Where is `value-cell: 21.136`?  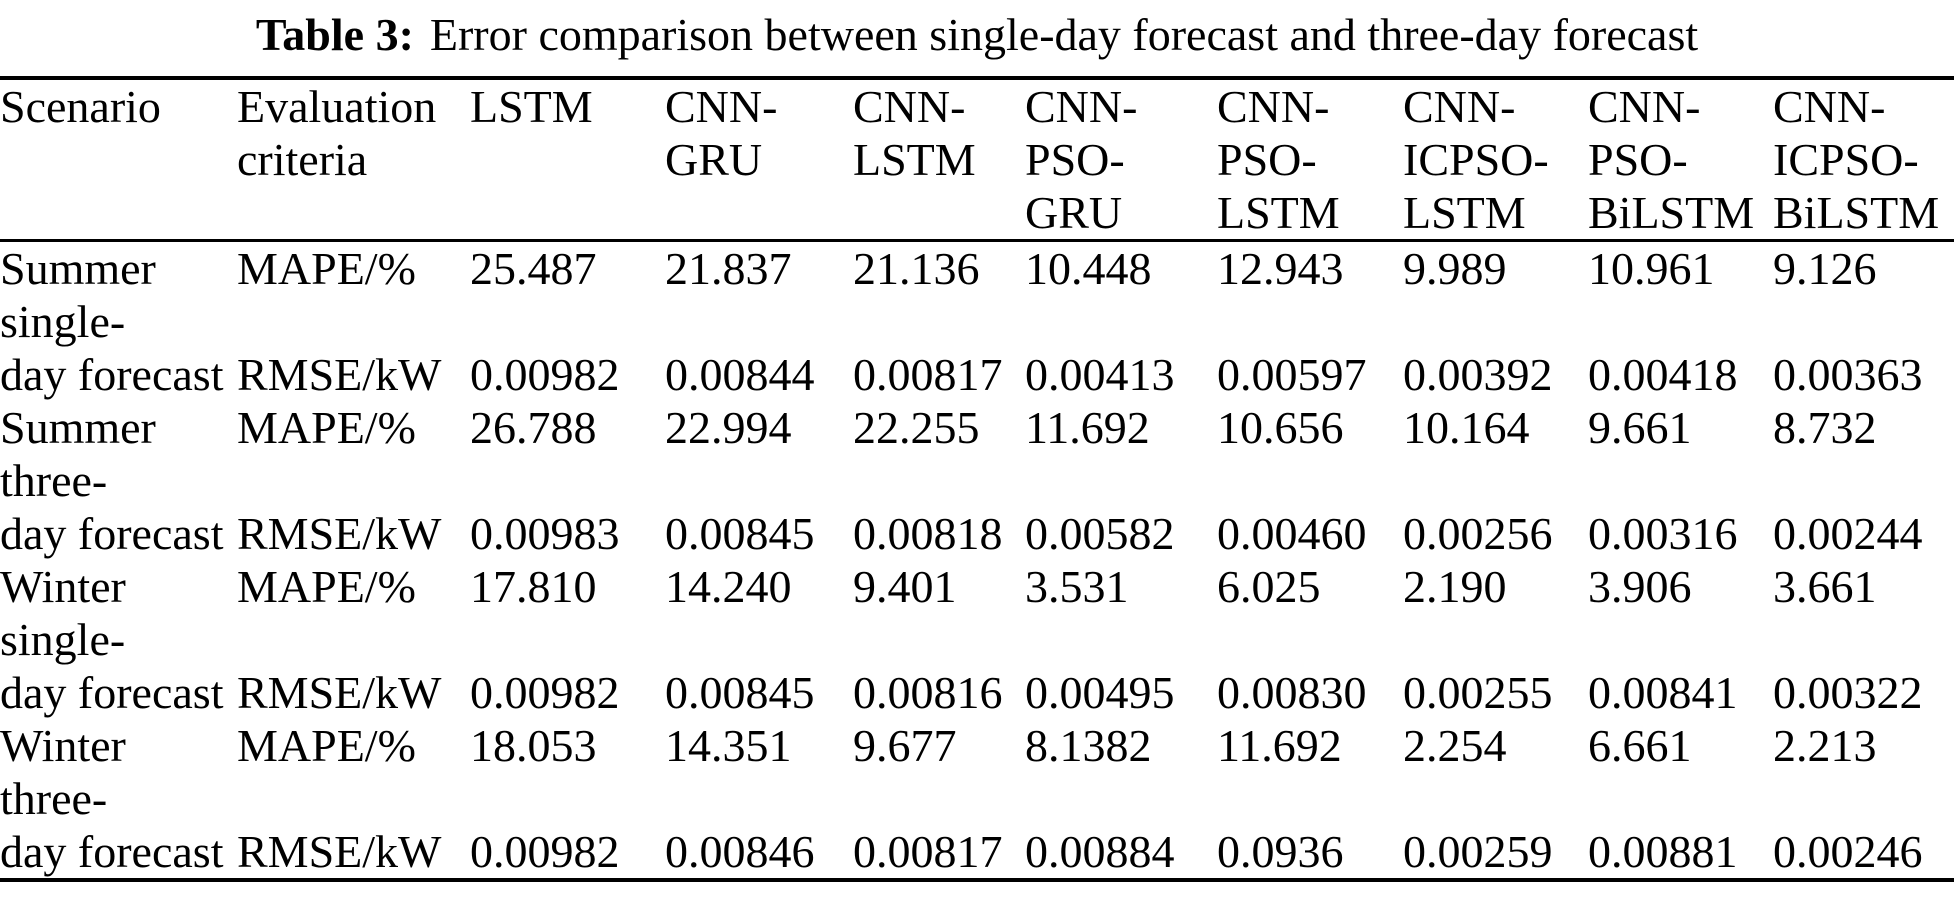 value-cell: 21.136 is located at coordinates (916, 268).